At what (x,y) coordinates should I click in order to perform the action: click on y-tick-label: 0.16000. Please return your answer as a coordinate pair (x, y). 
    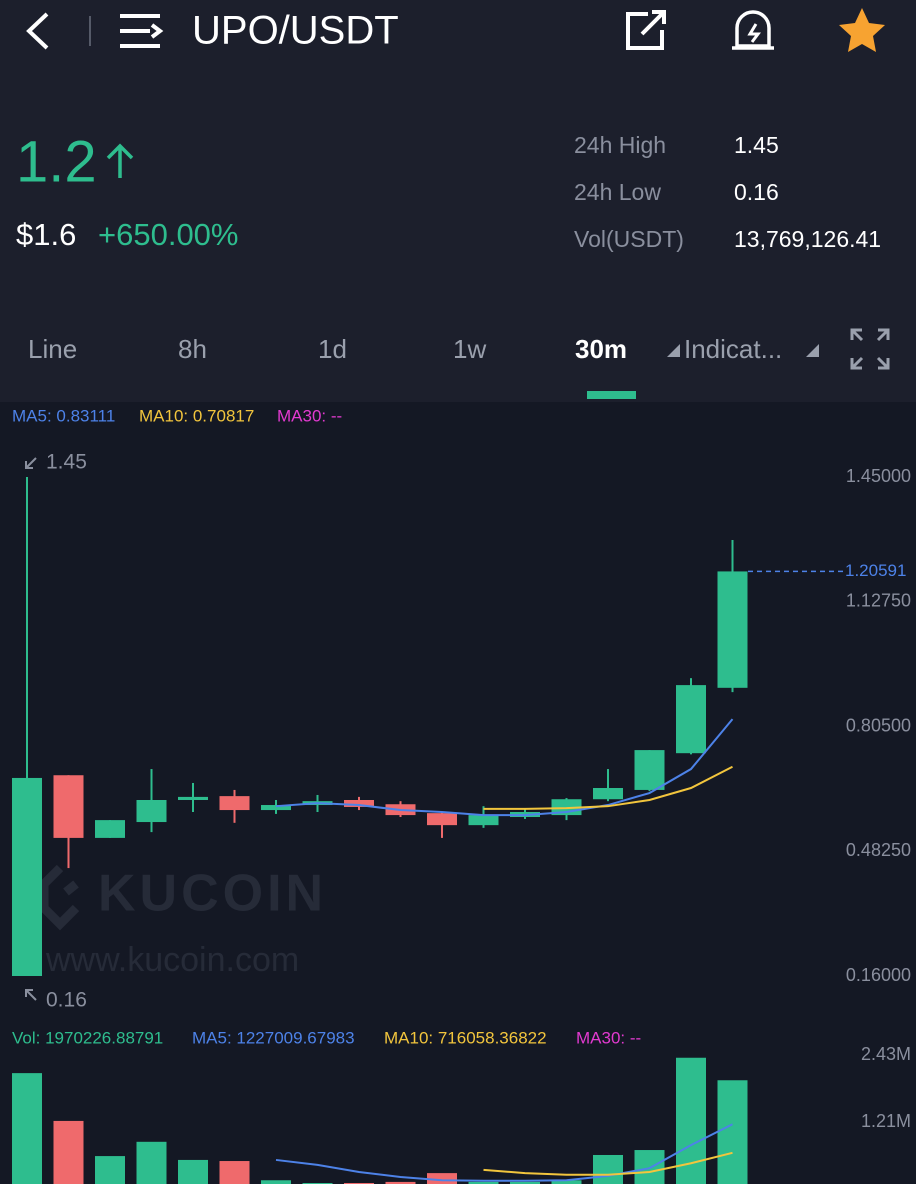
    Looking at the image, I should click on (878, 975).